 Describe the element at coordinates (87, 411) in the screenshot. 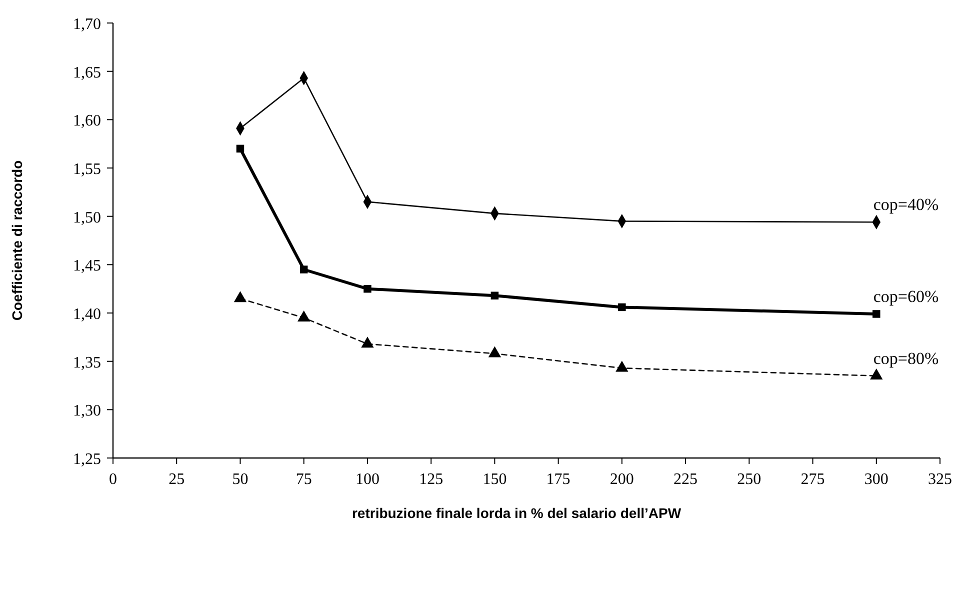

I see `y-tick-label: 1,30` at that location.